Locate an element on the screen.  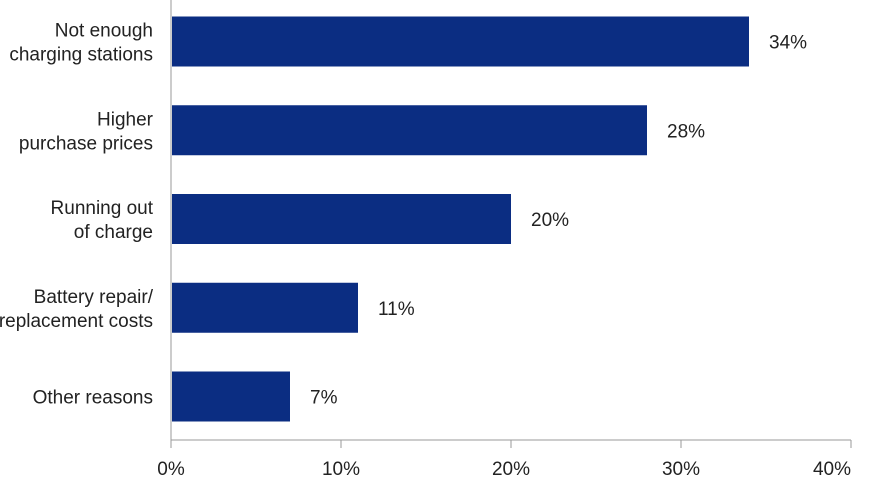
category-label-line: Not enough is located at coordinates (104, 31).